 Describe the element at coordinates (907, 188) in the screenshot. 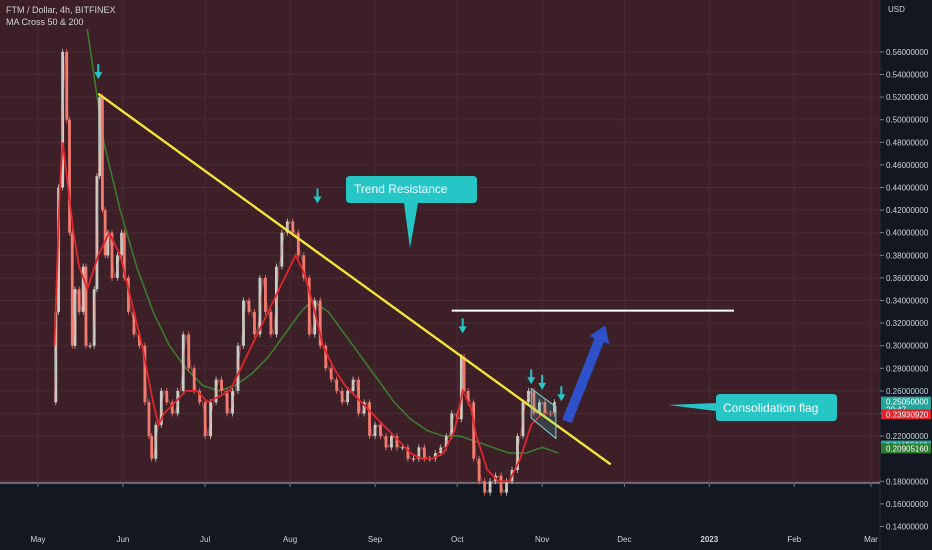

I see `y-tick-label: 0.44000000` at that location.